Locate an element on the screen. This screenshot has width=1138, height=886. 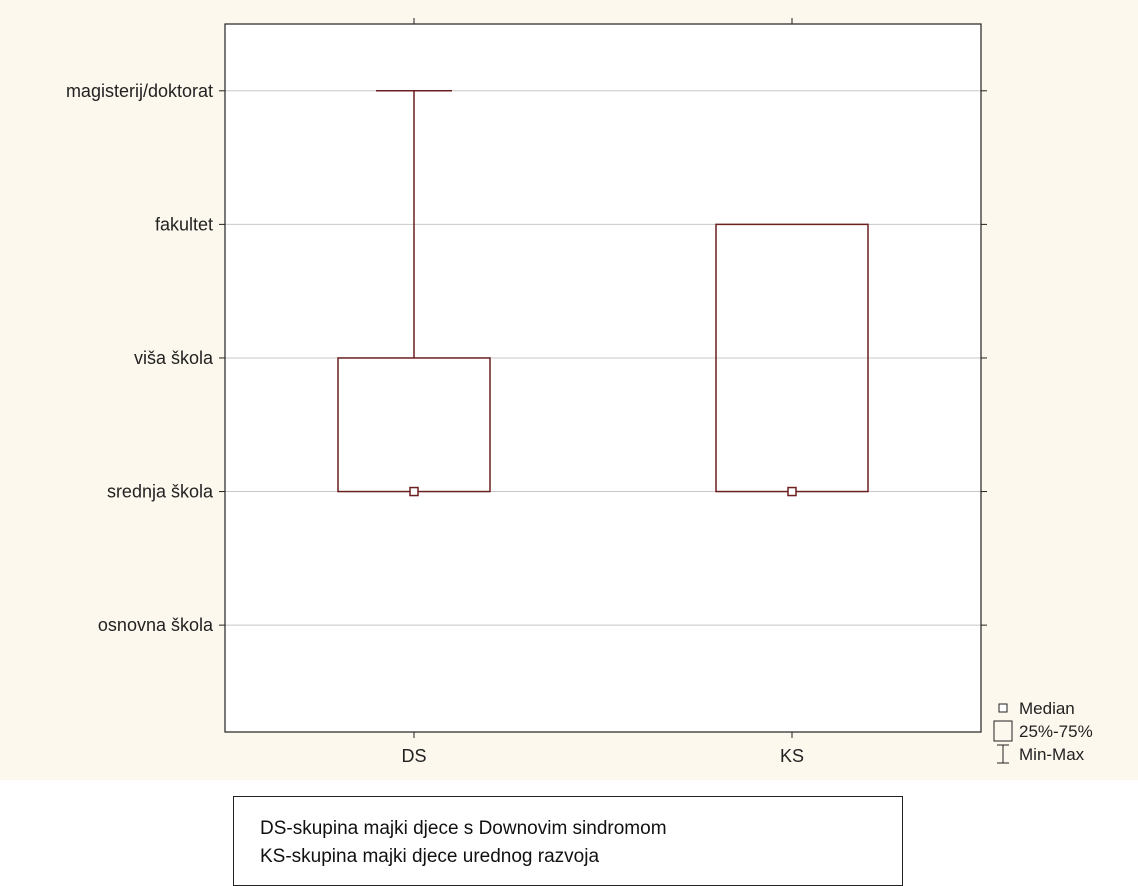
y-tick-label: magisterij/doktorat is located at coordinates (139, 91).